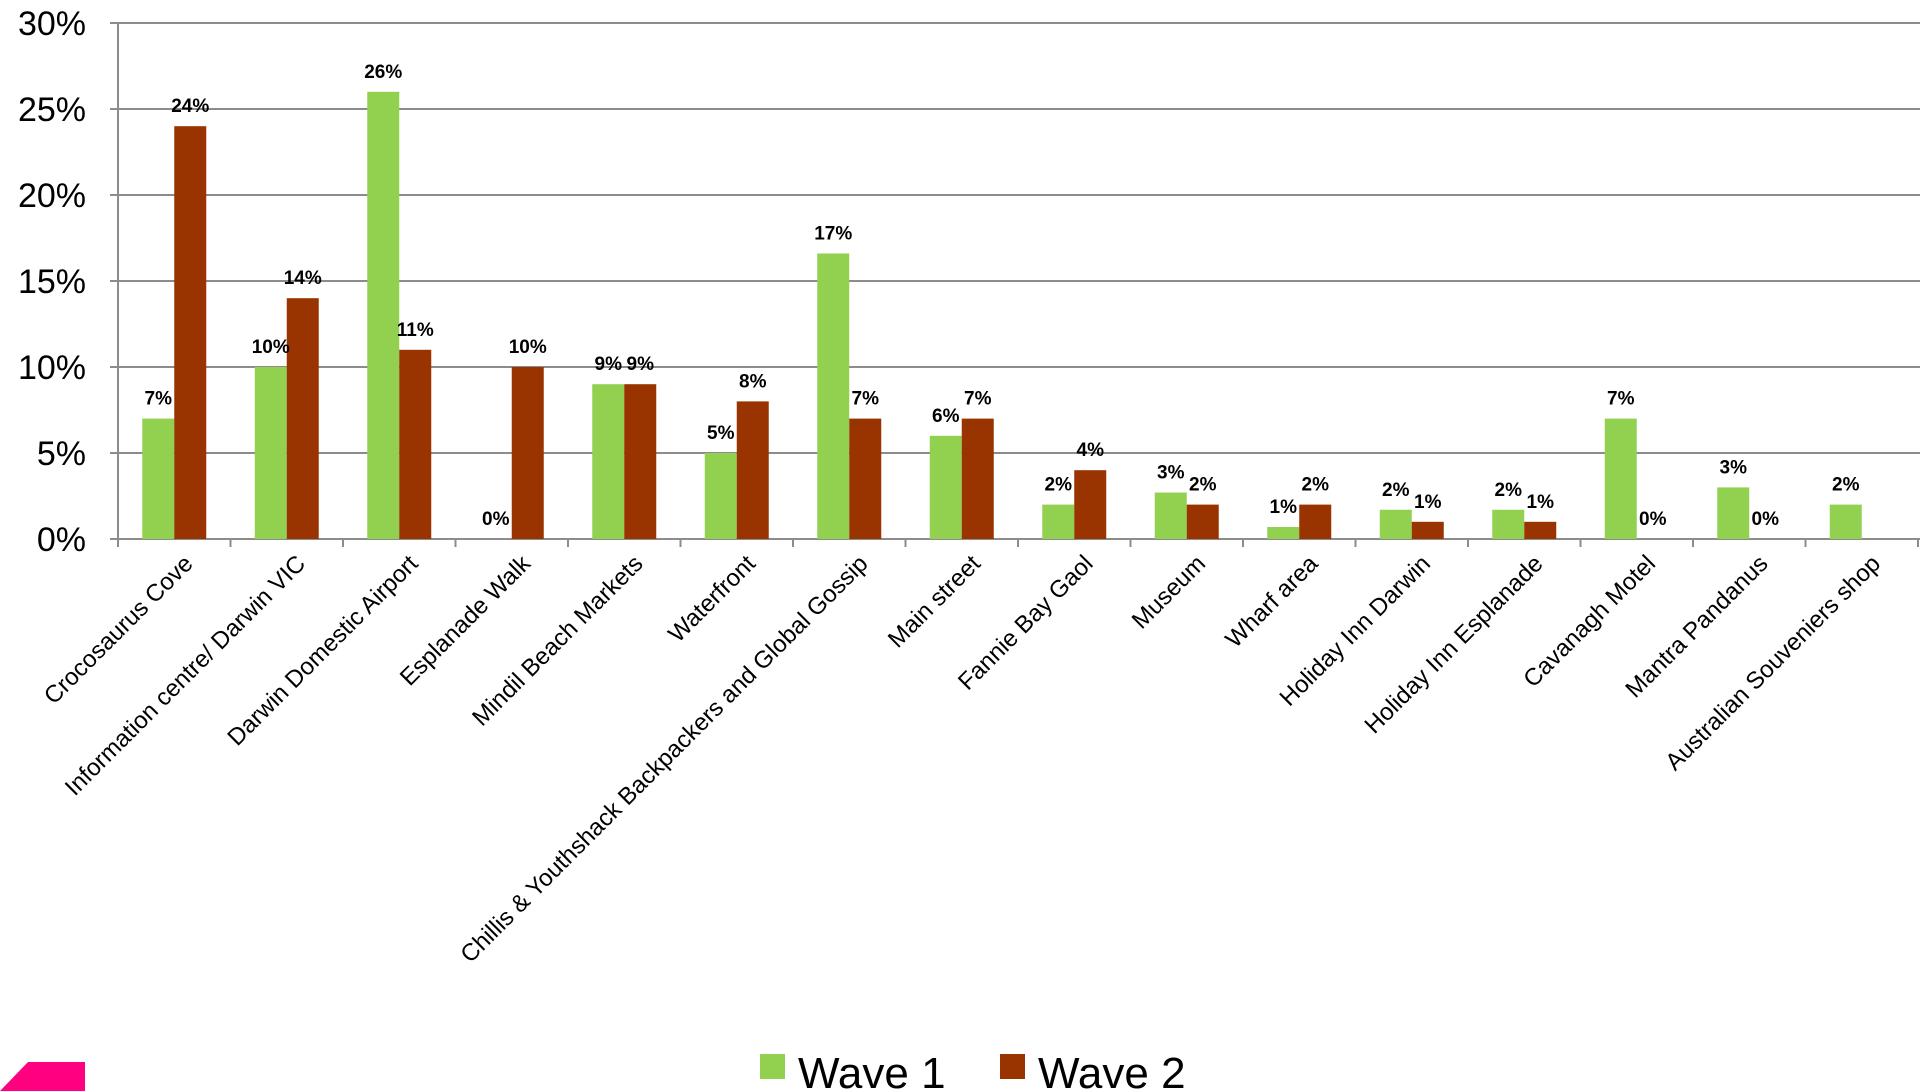 The height and width of the screenshot is (1091, 1926). What do you see at coordinates (721, 433) in the screenshot?
I see `data-label: 5%` at bounding box center [721, 433].